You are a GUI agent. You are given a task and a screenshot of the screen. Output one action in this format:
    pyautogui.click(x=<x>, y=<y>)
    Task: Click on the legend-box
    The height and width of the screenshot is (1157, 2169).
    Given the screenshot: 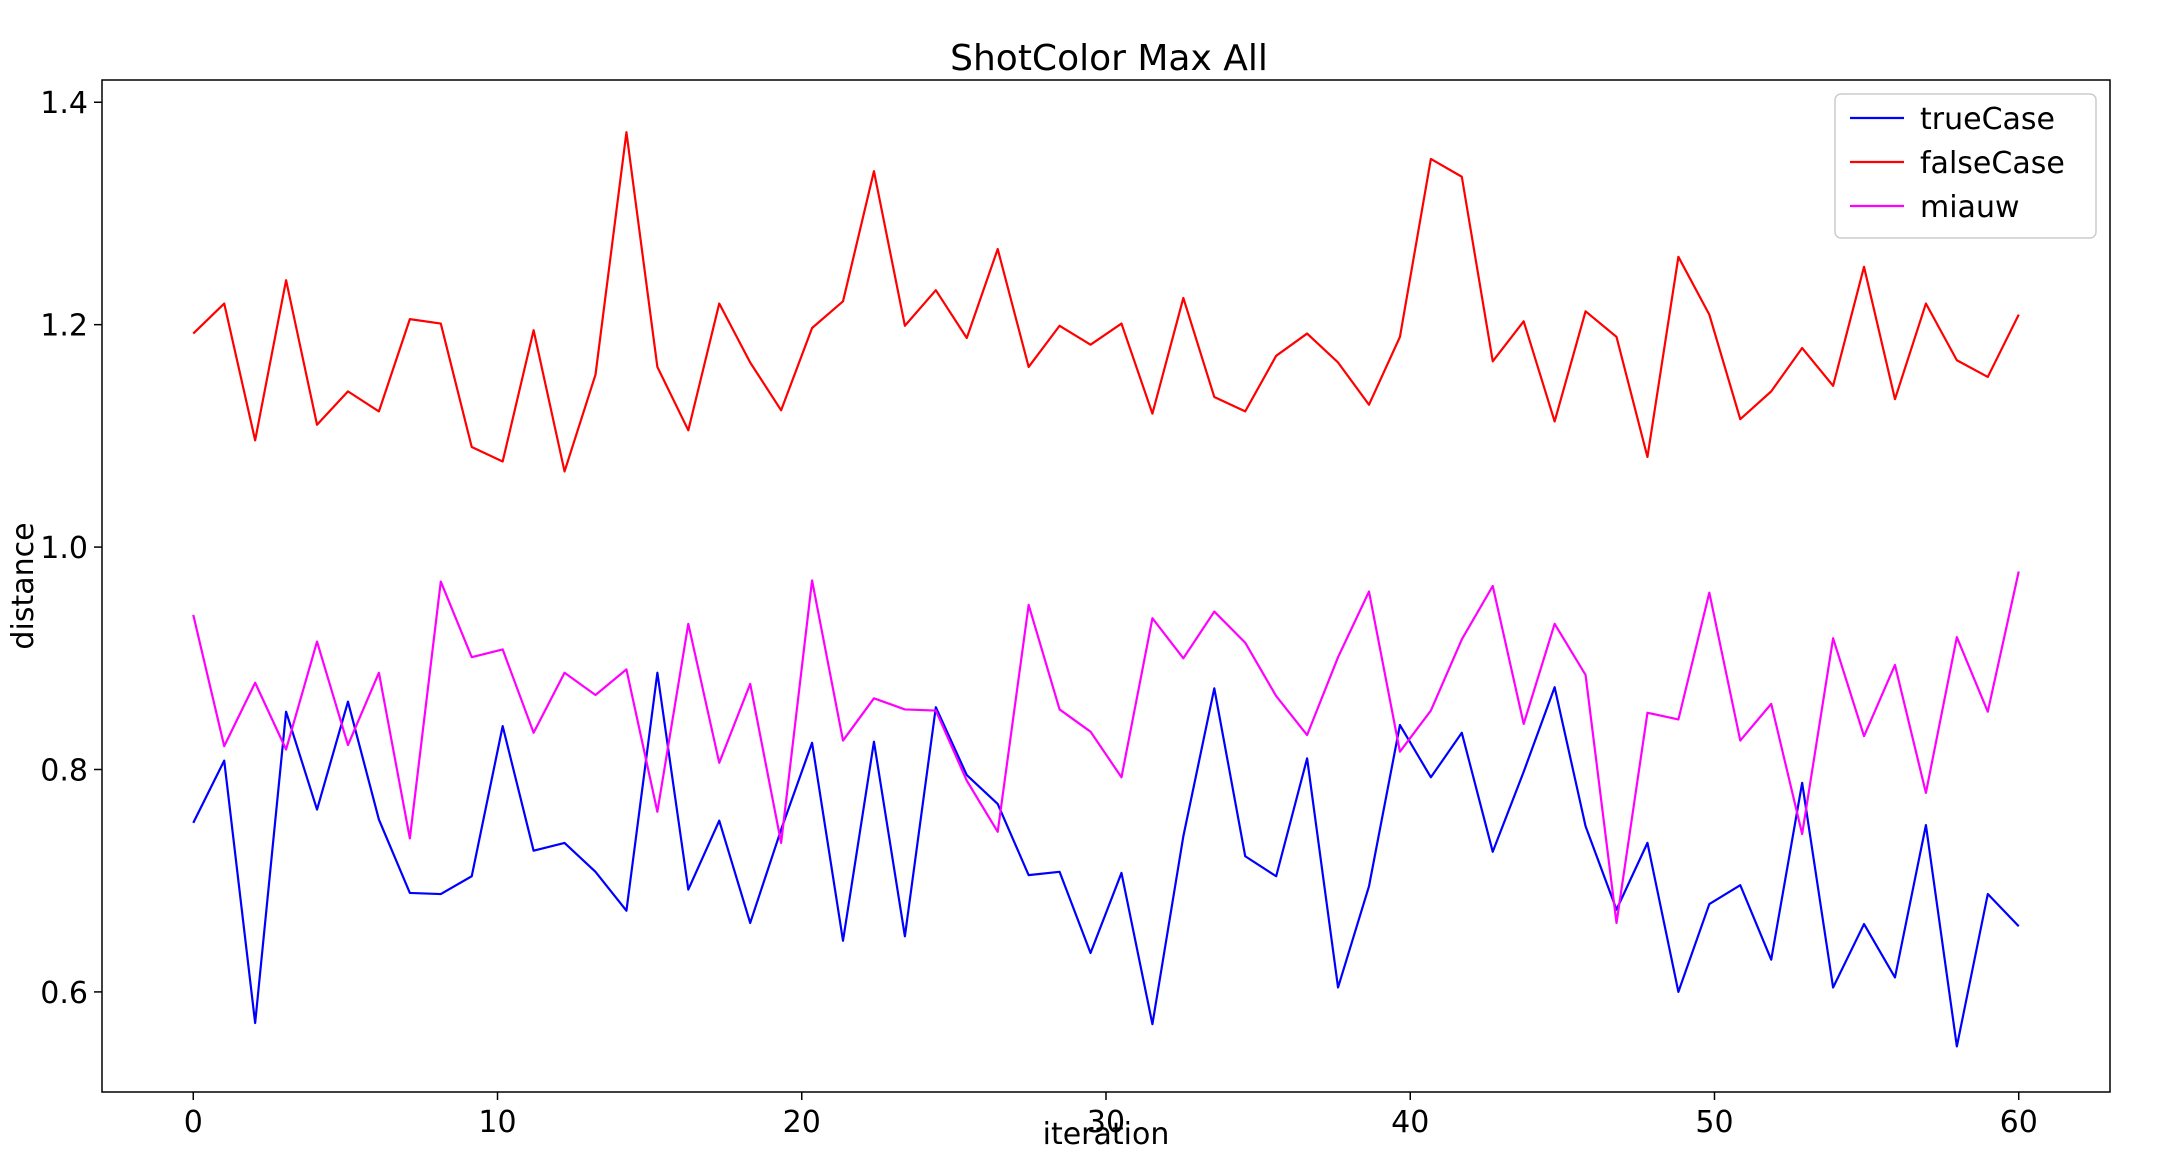 What is the action you would take?
    pyautogui.click(x=1965, y=166)
    